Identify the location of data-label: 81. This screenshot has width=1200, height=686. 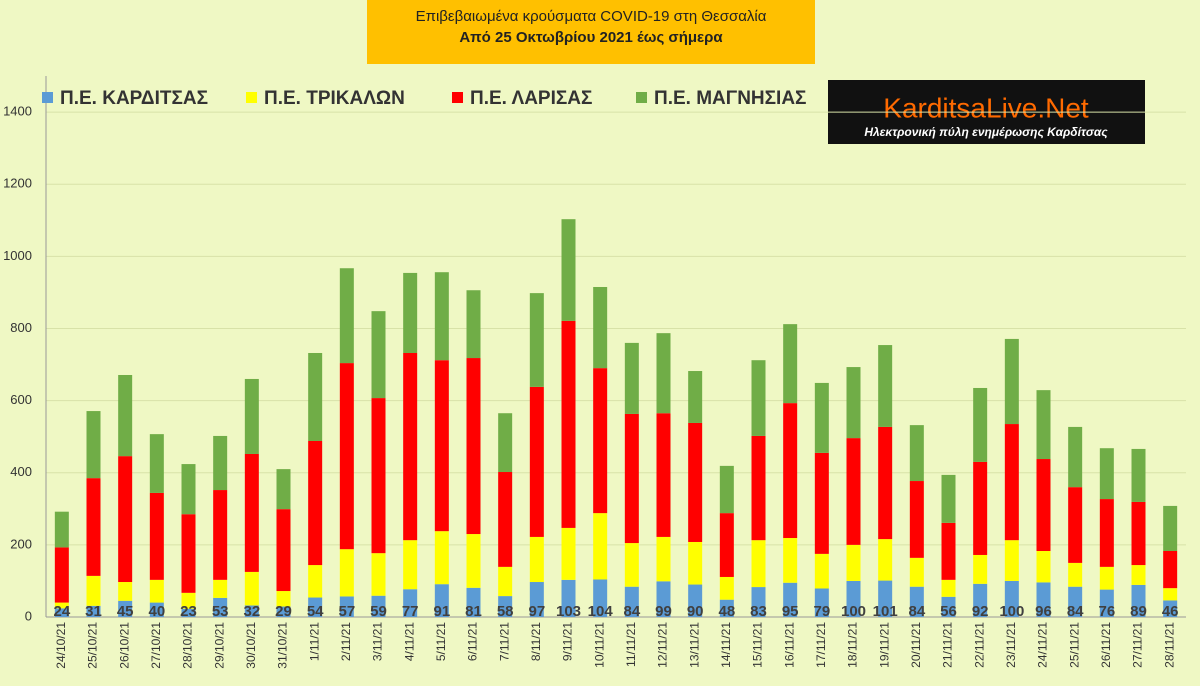
(473, 611).